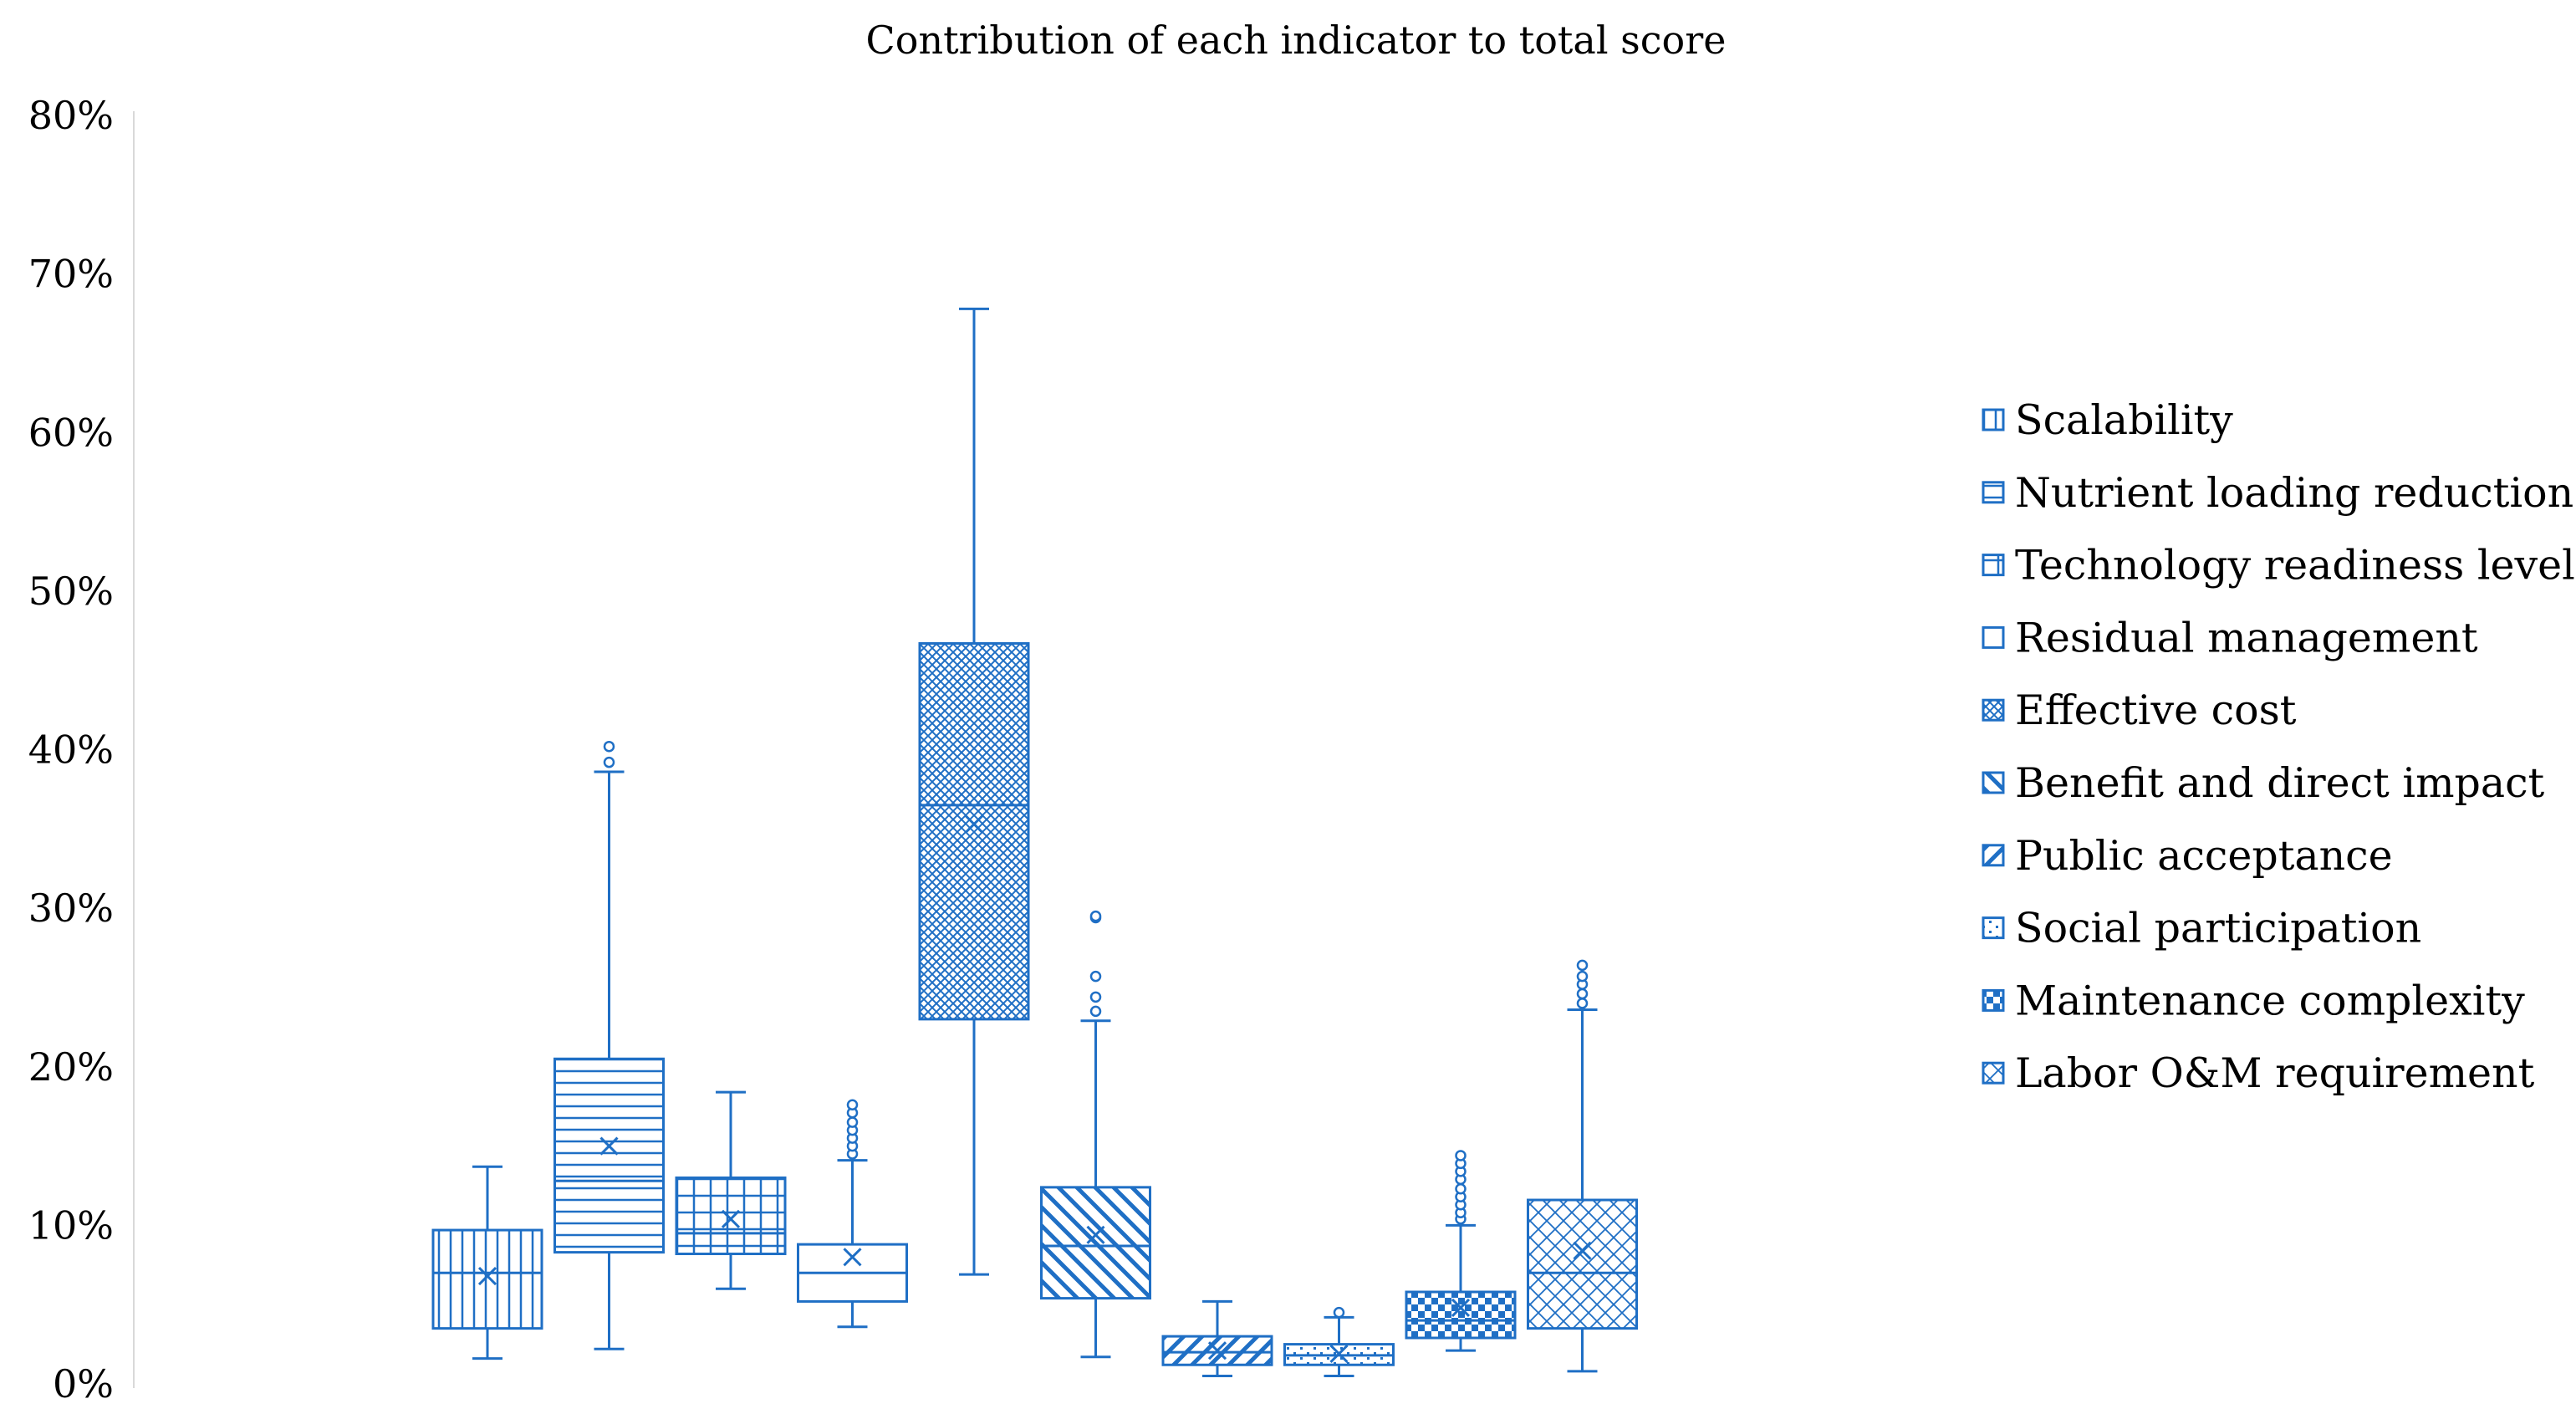  What do you see at coordinates (2246, 637) in the screenshot?
I see `legend-label: Residual management` at bounding box center [2246, 637].